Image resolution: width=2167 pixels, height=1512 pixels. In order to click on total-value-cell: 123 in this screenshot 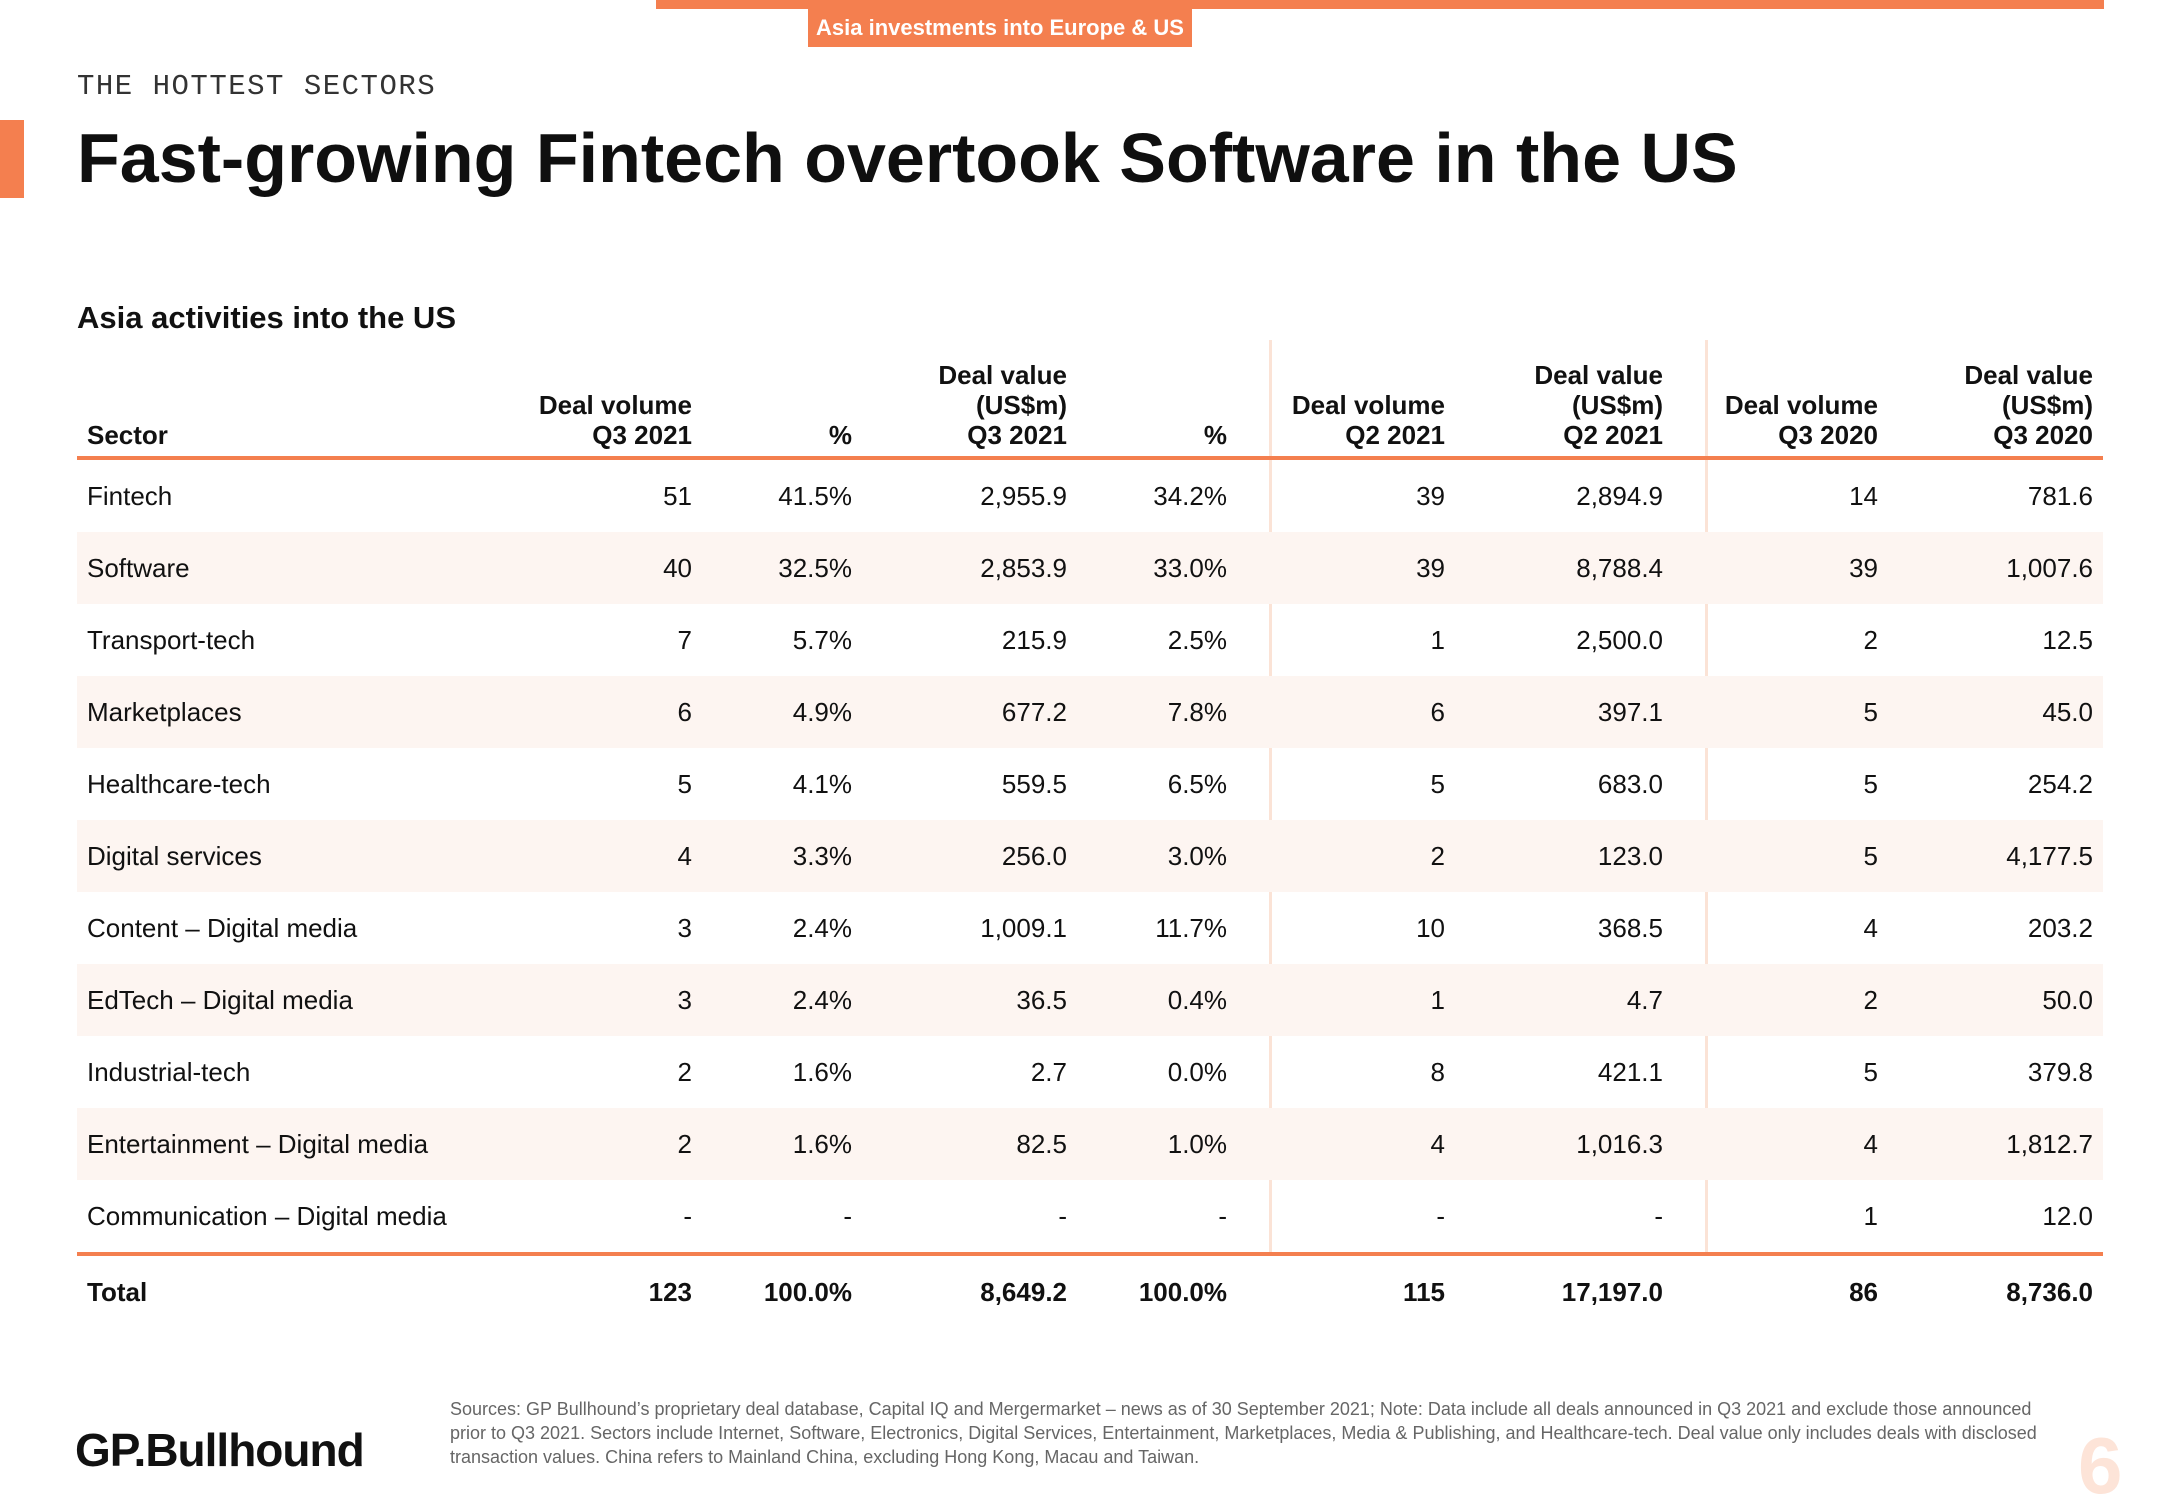, I will do `click(599, 1290)`.